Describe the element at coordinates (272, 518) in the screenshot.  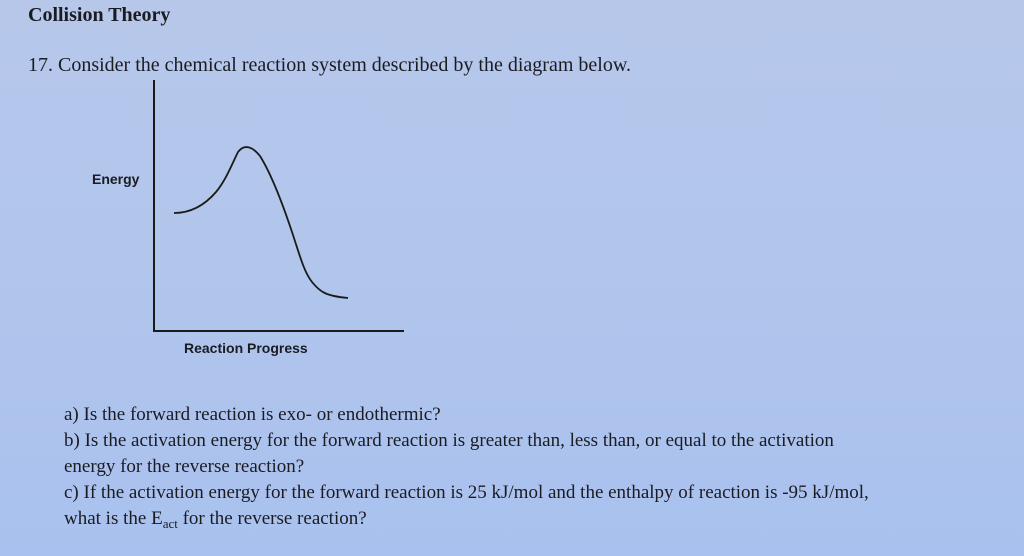
I see `part-c-line2-end: for the reverse reaction?` at that location.